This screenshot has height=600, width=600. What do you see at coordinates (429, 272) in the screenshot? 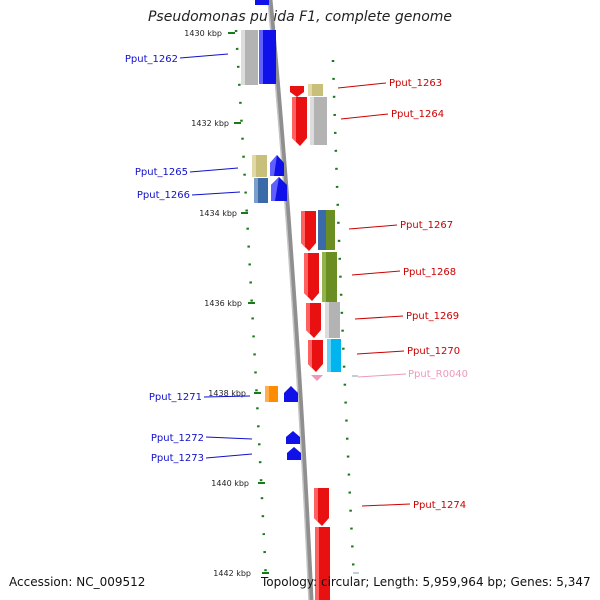
I see `label-Pput_1268: Pput_1268` at bounding box center [429, 272].